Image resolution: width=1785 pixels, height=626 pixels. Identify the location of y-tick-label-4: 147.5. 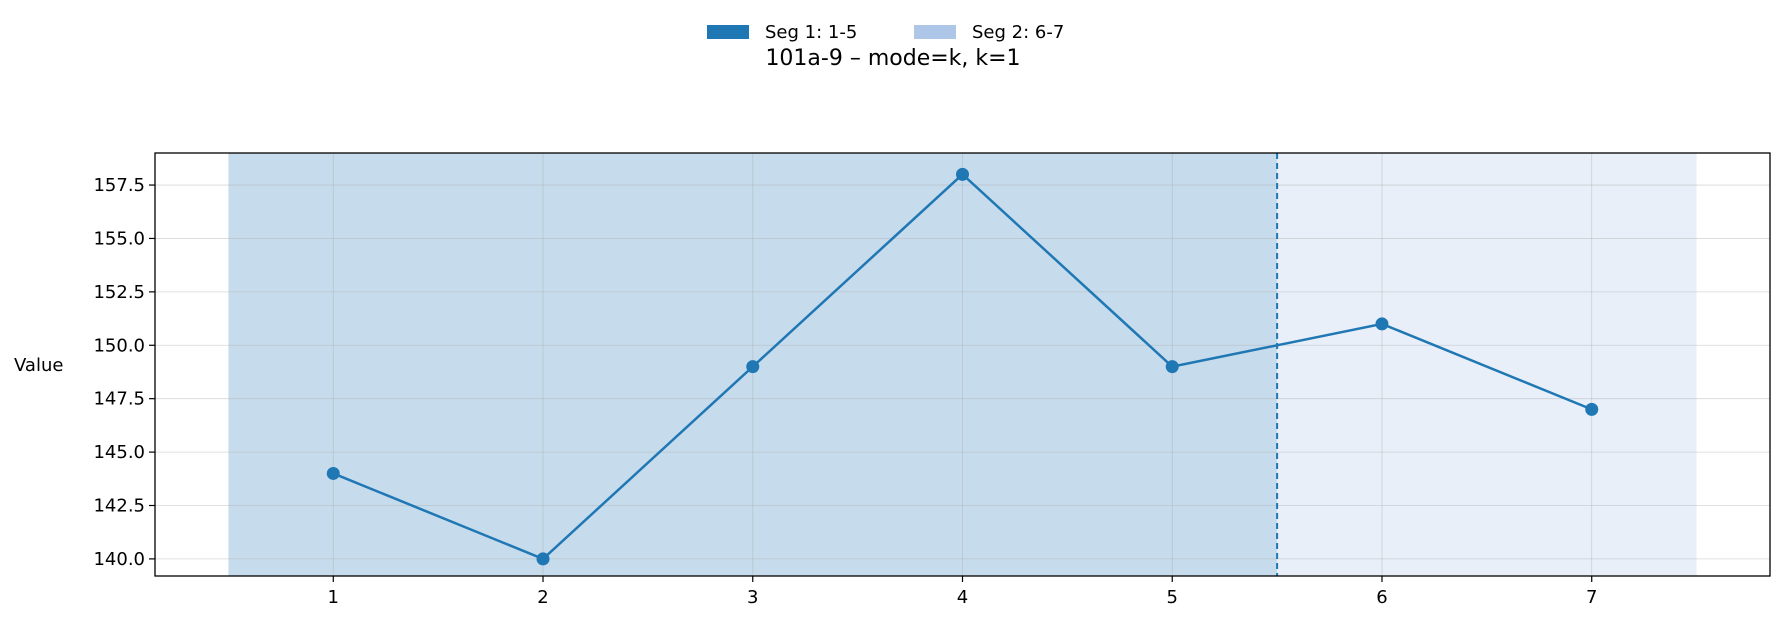
(119, 399).